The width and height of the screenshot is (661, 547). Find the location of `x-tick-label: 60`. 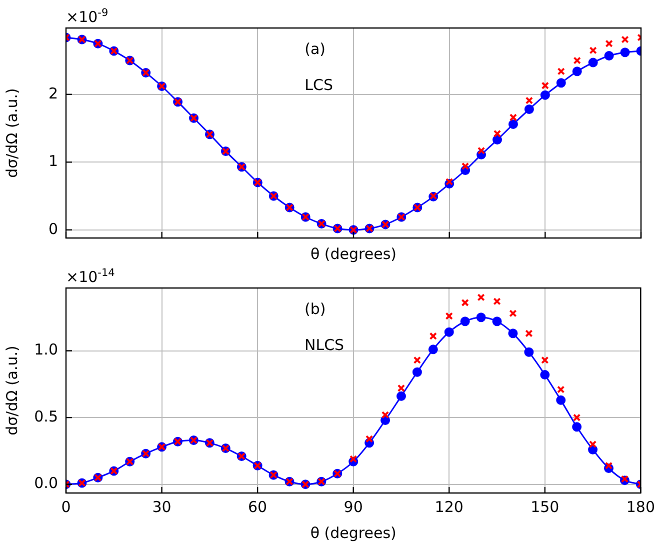

x-tick-label: 60 is located at coordinates (258, 507).